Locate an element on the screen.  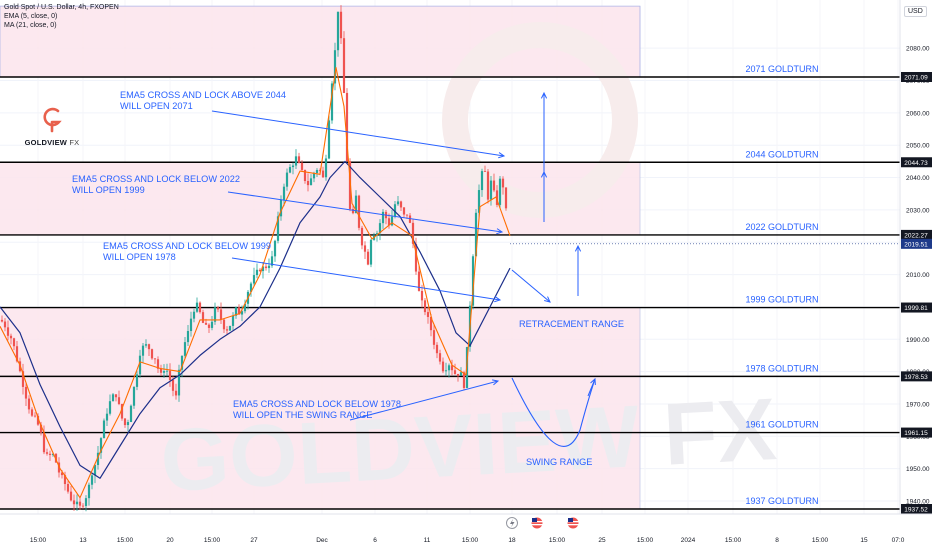
ma-legend: MA (21, close, 0) is located at coordinates (30, 25).